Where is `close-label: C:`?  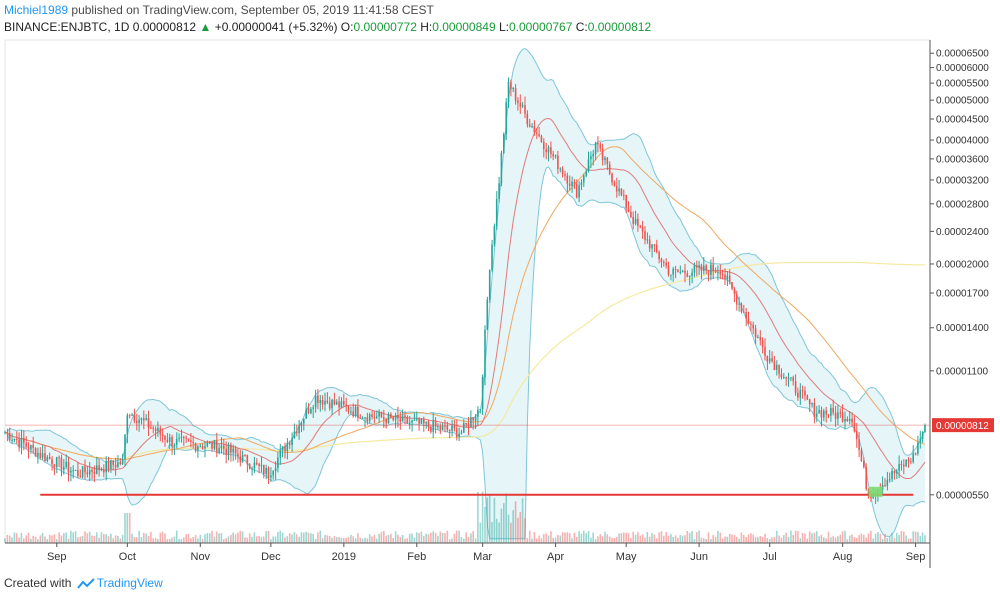 close-label: C: is located at coordinates (581, 27).